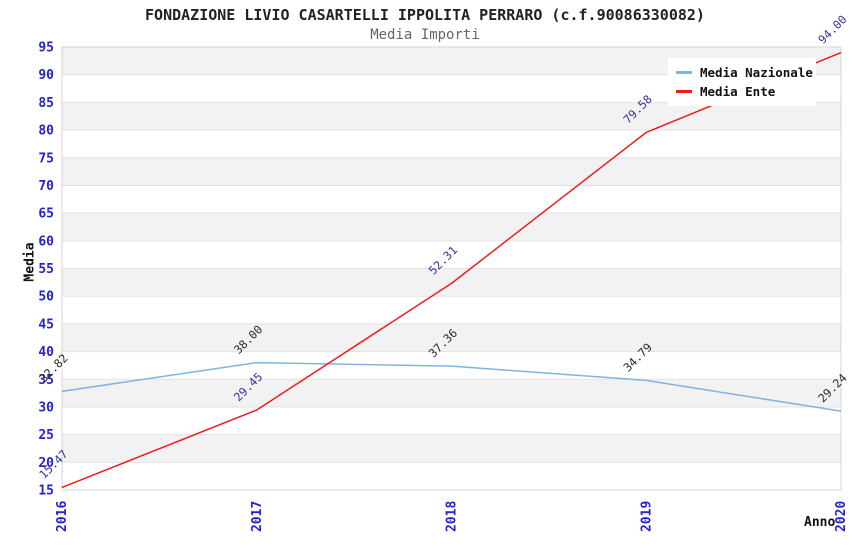 This screenshot has height=550, width=850. Describe the element at coordinates (46, 324) in the screenshot. I see `y-tick-label: 45` at that location.